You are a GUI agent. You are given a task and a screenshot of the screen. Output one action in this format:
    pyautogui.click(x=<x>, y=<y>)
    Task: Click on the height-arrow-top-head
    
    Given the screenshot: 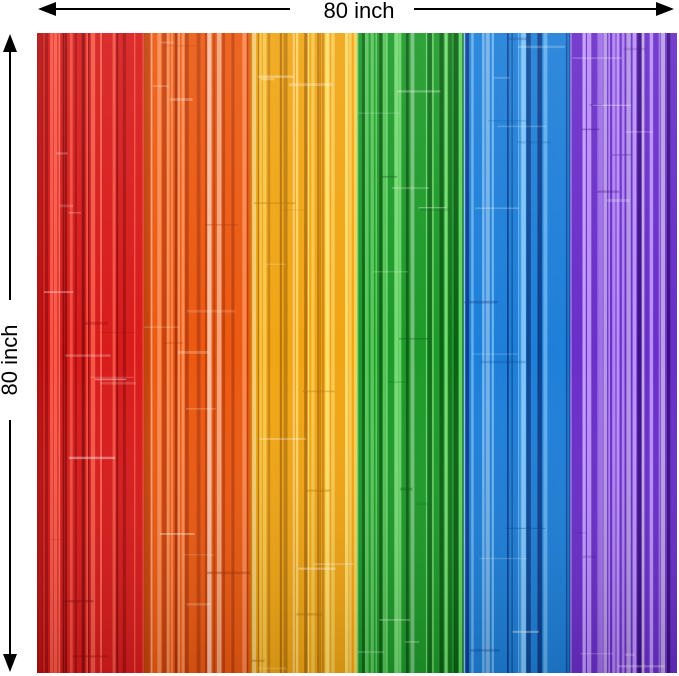 What is the action you would take?
    pyautogui.click(x=10, y=43)
    